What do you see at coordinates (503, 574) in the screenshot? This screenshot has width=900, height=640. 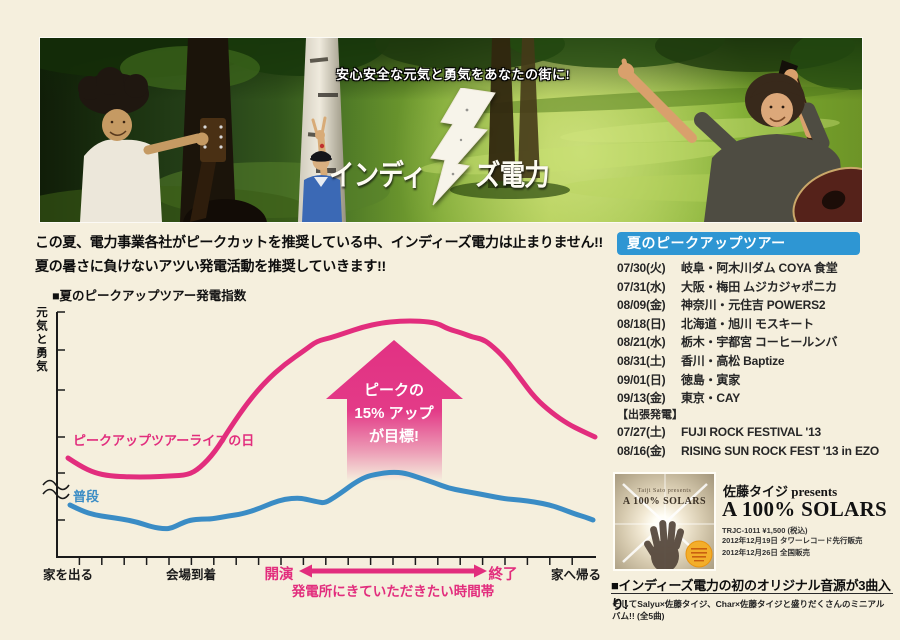 I see `x-category-label: 終了` at bounding box center [503, 574].